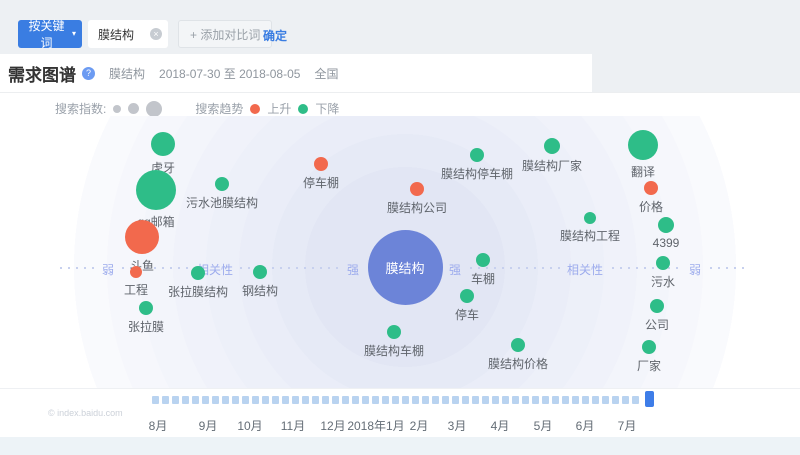  What do you see at coordinates (156, 34) in the screenshot?
I see `clear-input-icon: ×` at bounding box center [156, 34].